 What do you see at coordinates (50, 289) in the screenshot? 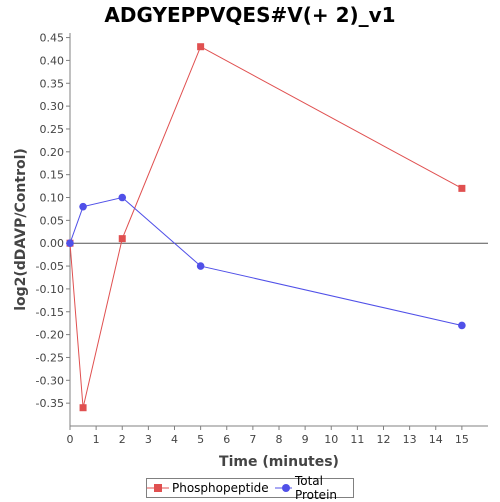
I see `y-tick-label: -0.10` at bounding box center [50, 289].